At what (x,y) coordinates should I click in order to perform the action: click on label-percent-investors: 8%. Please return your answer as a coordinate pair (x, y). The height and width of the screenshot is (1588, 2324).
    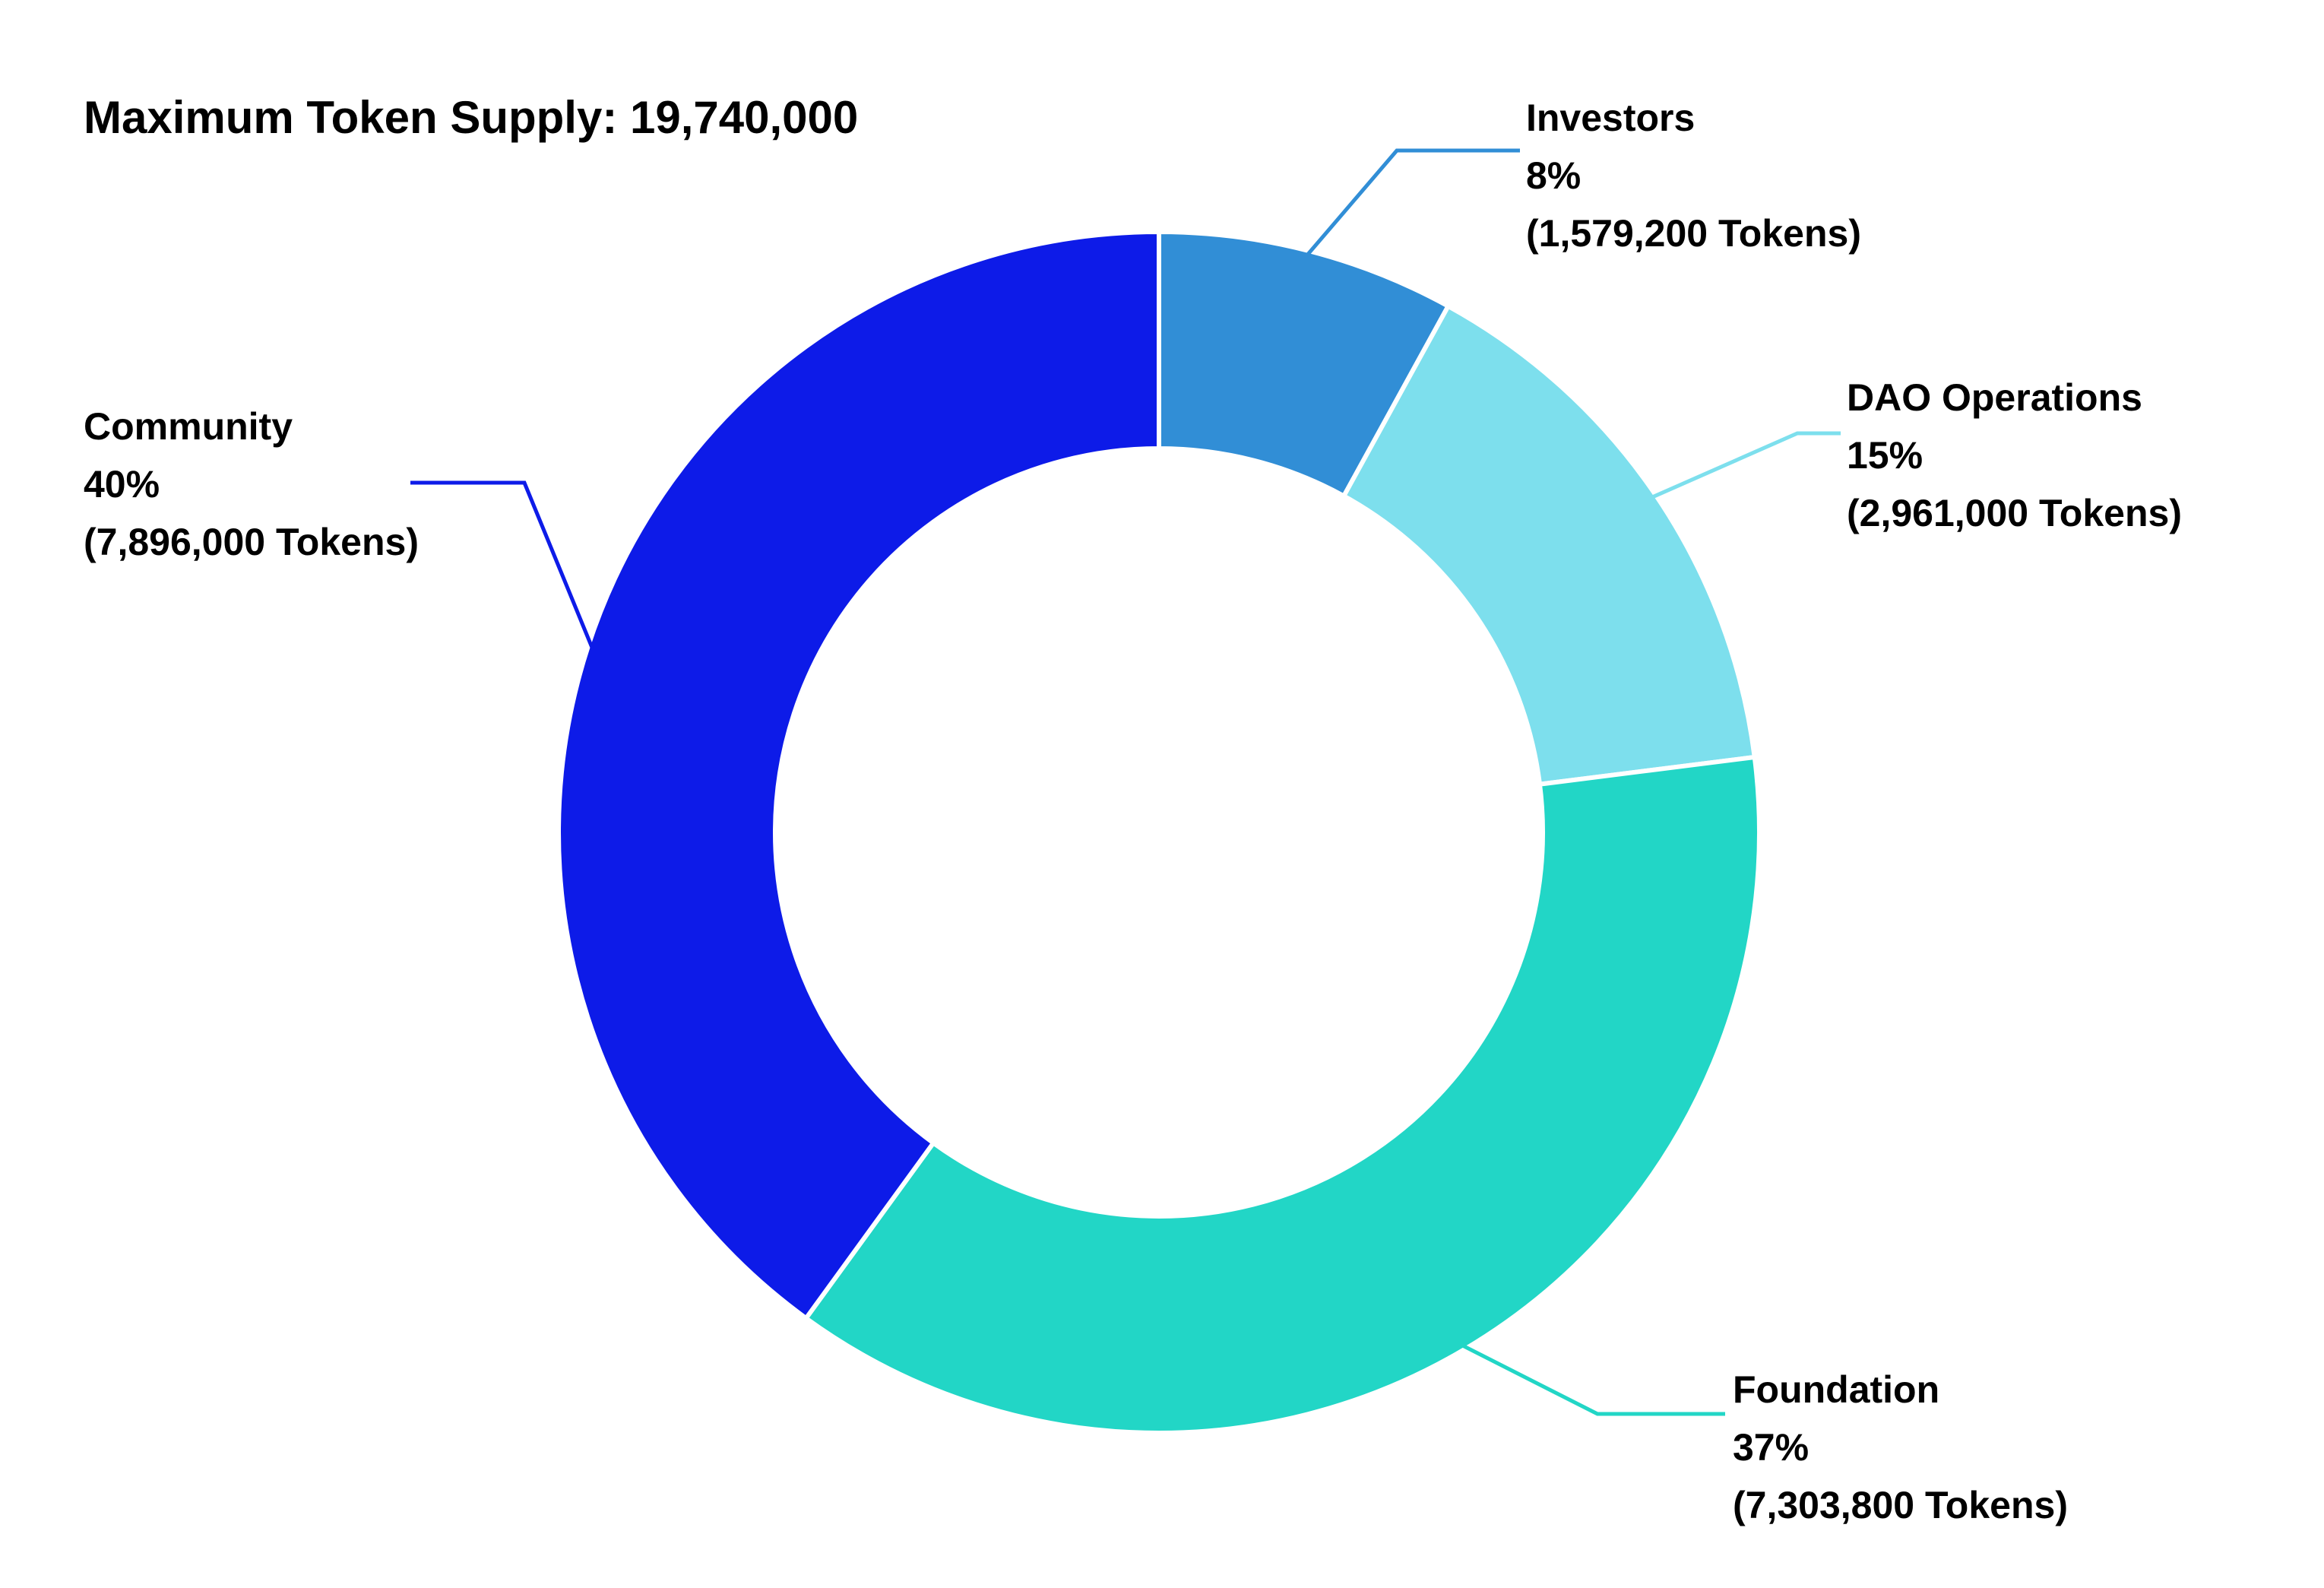
    Looking at the image, I should click on (1553, 175).